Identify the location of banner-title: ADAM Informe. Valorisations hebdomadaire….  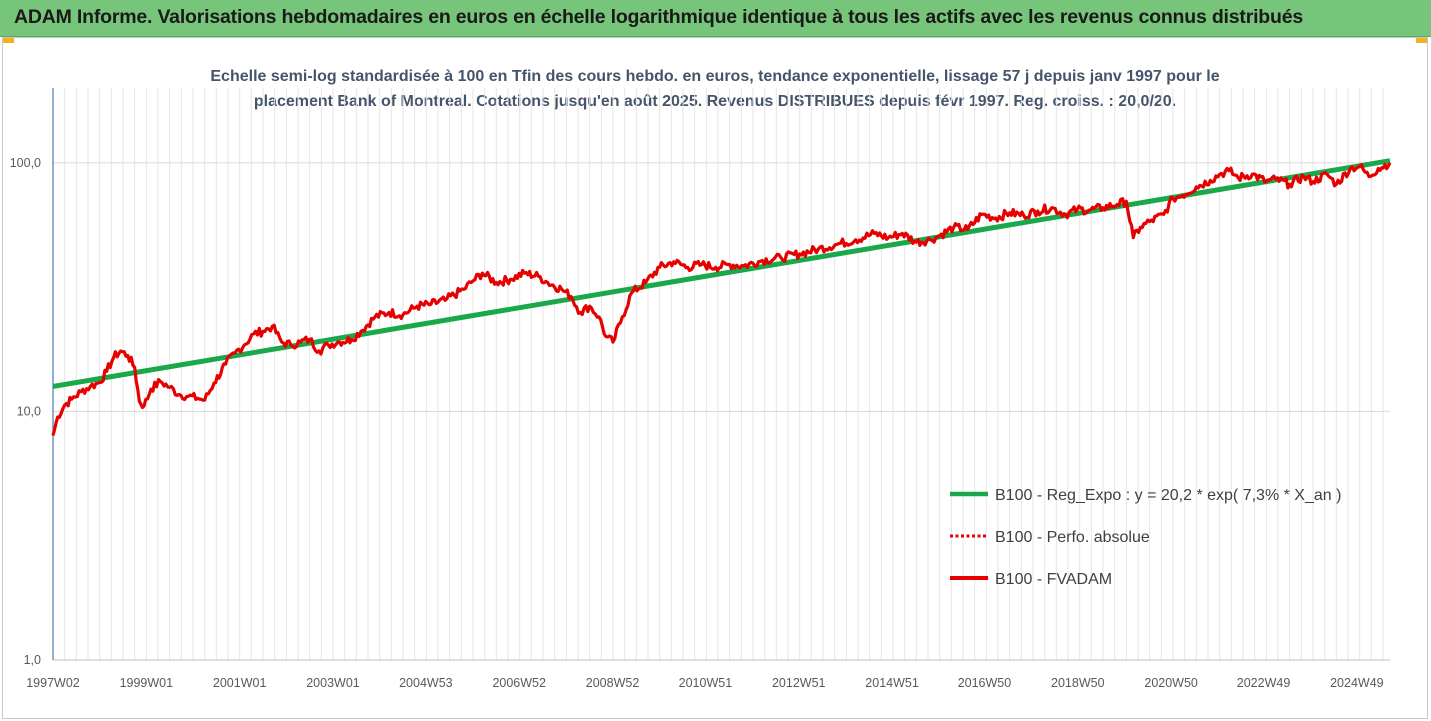
(659, 17).